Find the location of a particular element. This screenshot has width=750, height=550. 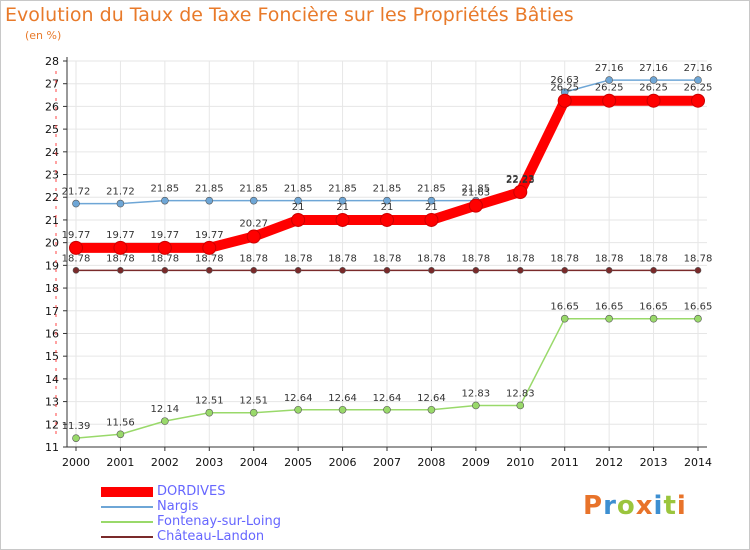

x-tick-label: 2010 is located at coordinates (520, 462).